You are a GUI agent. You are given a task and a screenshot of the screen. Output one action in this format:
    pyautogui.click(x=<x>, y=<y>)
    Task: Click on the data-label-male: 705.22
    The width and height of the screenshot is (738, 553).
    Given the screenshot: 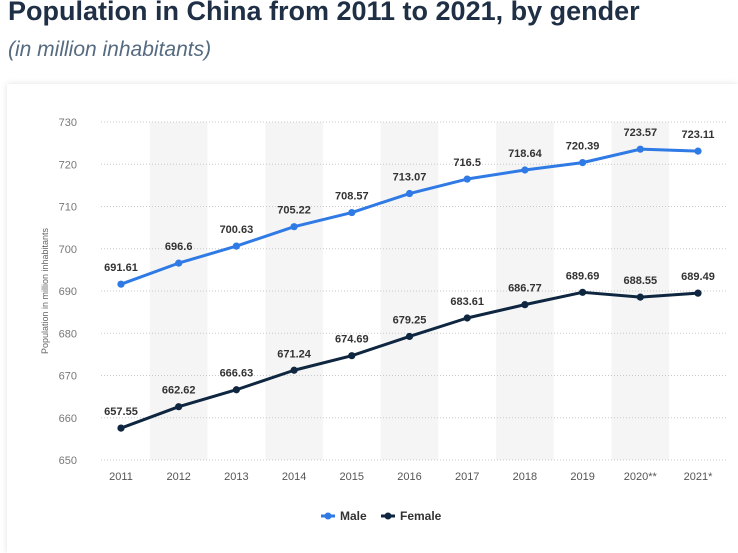 What is the action you would take?
    pyautogui.click(x=294, y=211)
    